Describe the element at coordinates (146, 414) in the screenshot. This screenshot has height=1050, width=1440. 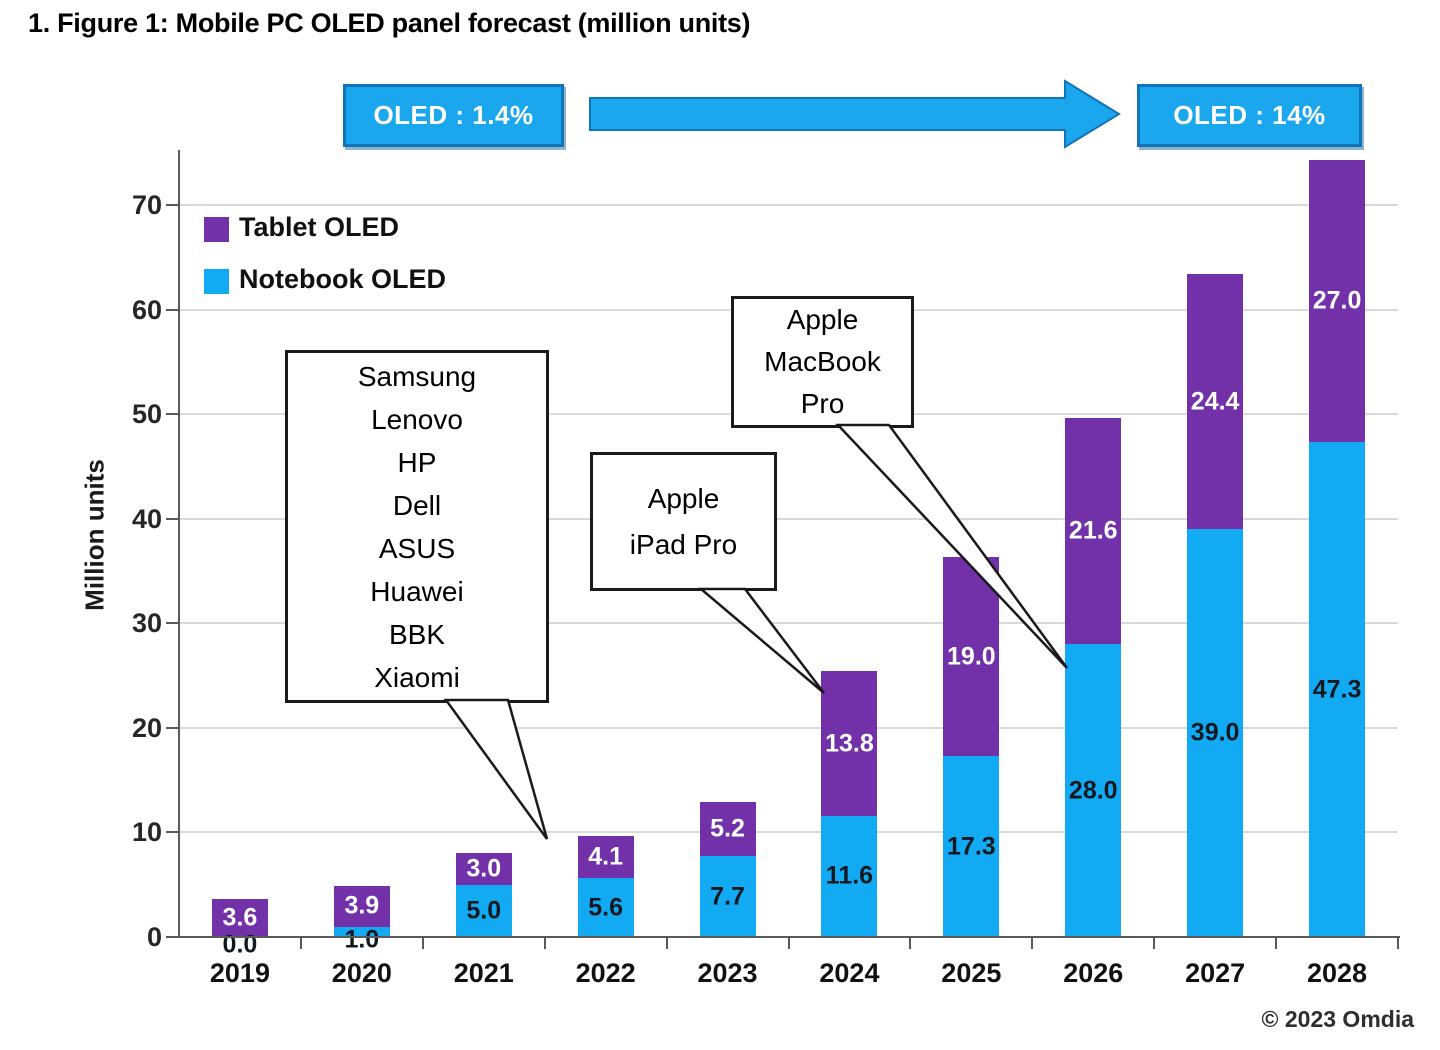
I see `y-tick-label: 50` at that location.